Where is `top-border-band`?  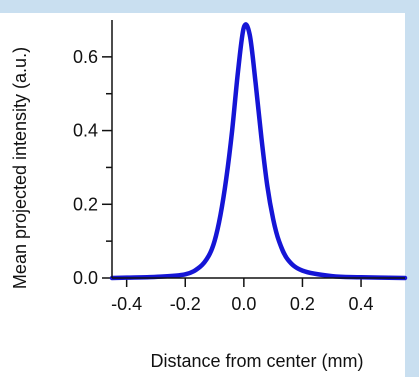 top-border-band is located at coordinates (209, 6).